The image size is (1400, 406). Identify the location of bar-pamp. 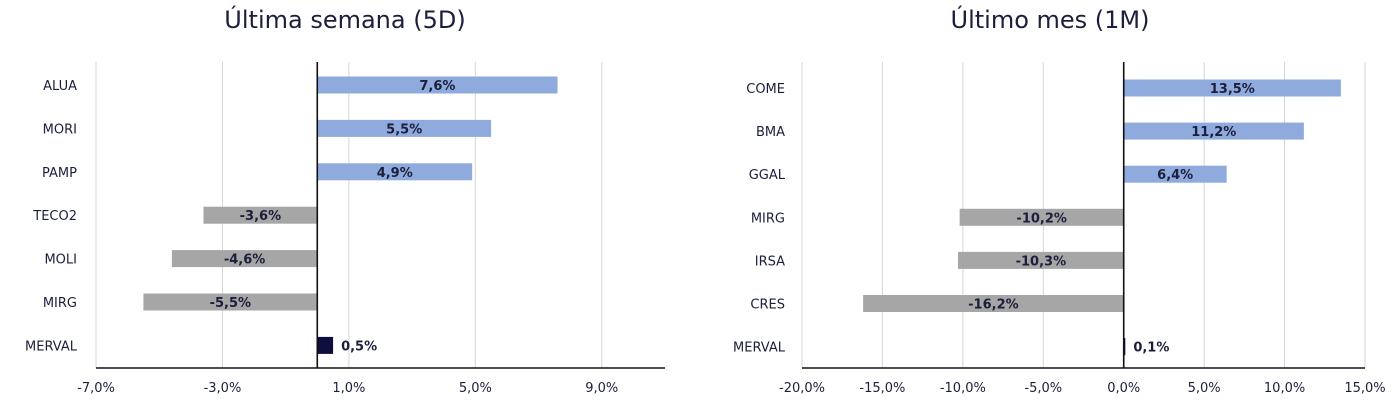
(395, 172).